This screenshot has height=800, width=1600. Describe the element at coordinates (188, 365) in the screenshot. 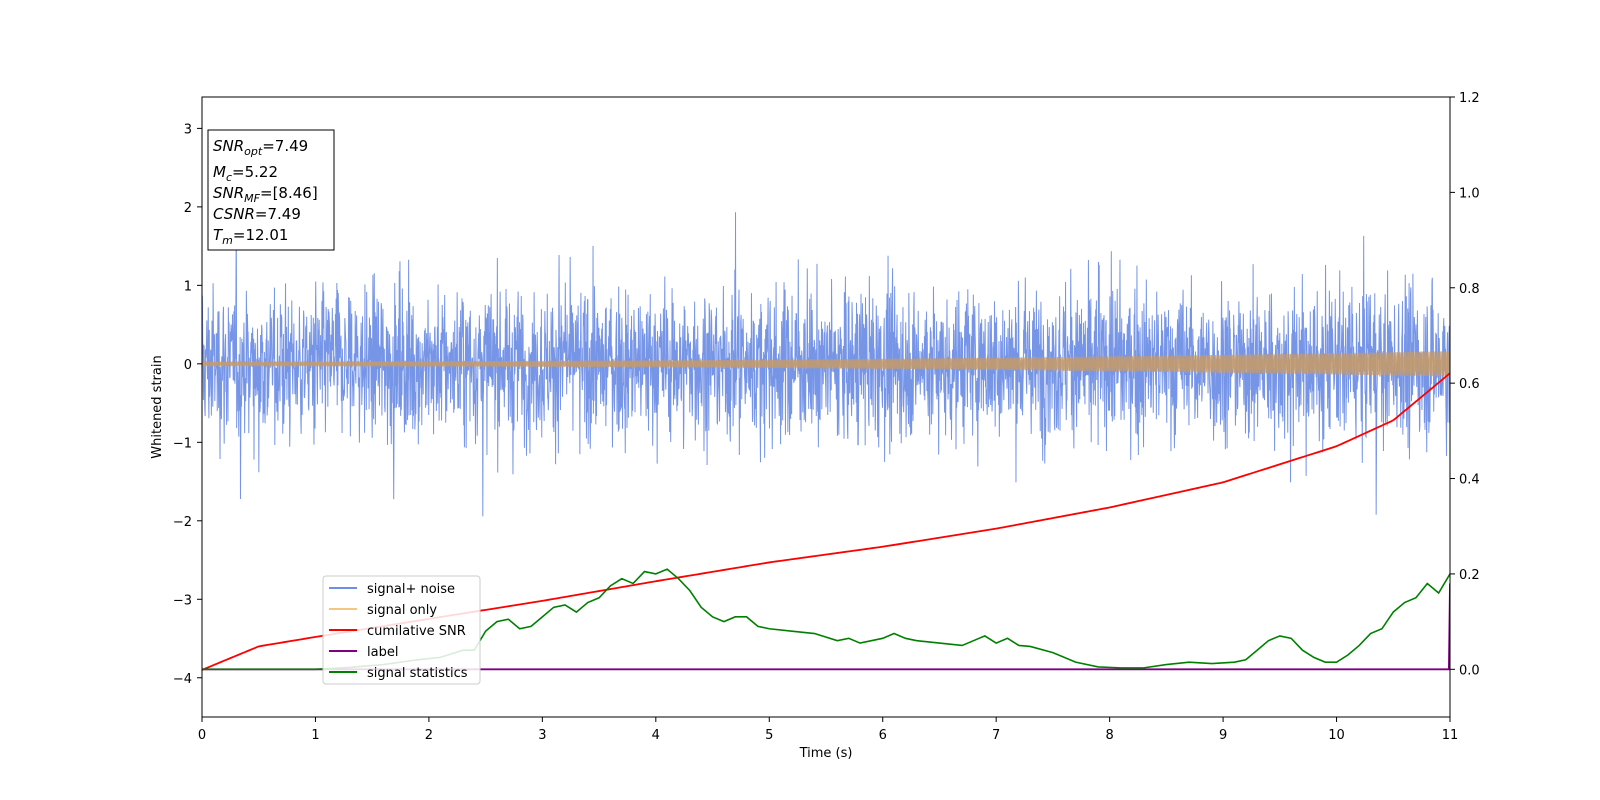

I see `y-tick-label: 0` at that location.